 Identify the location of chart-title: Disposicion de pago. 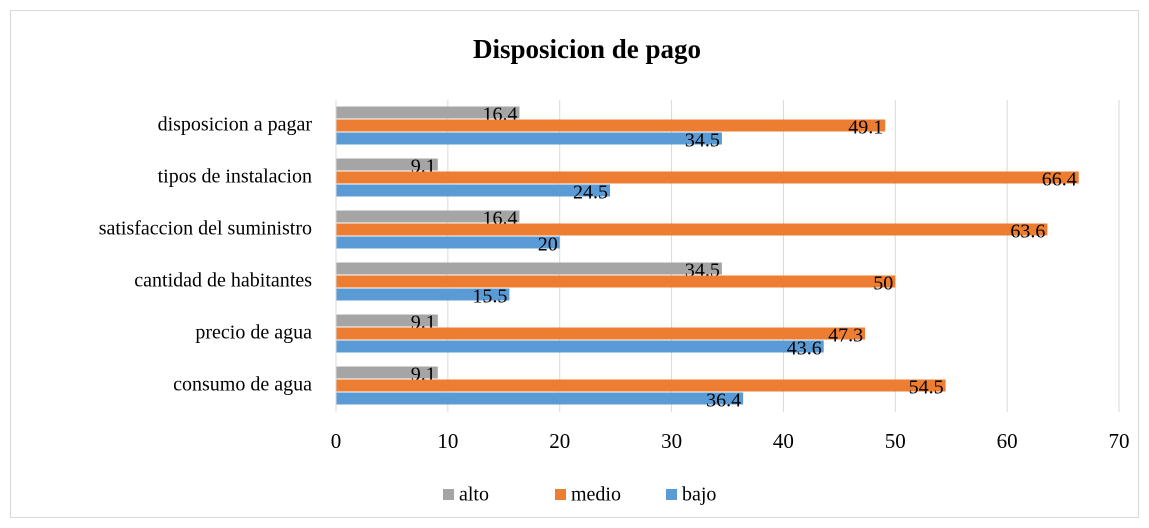
(587, 49).